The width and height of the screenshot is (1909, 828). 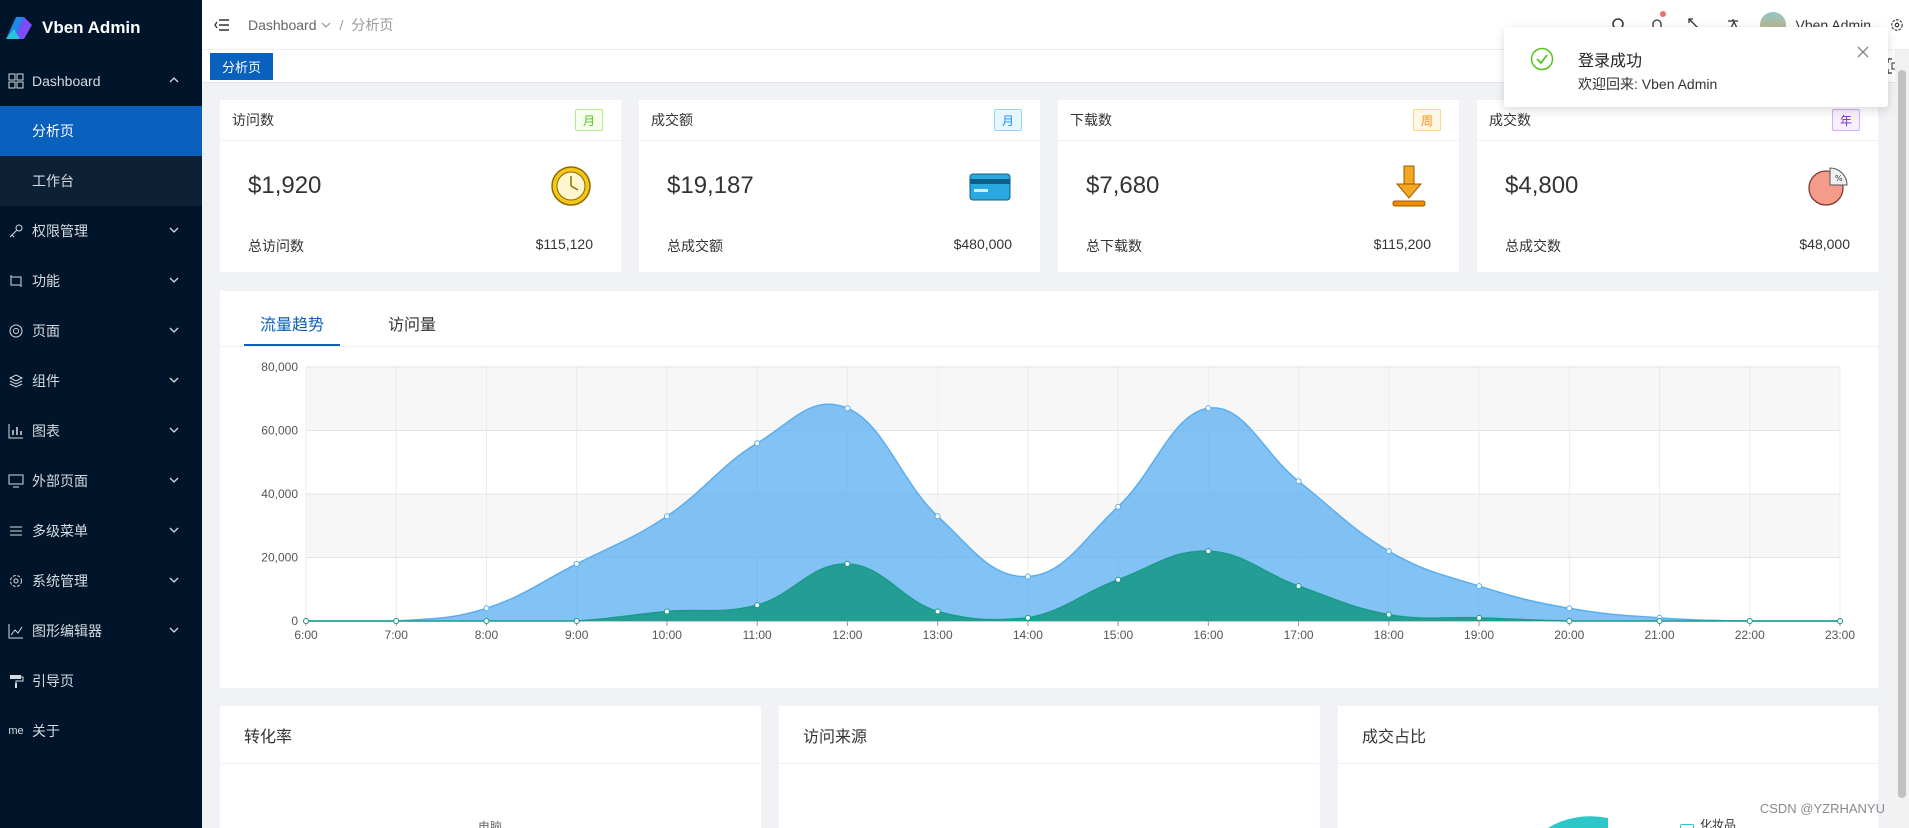 I want to click on x-tick-label: 14:00, so click(x=1028, y=635).